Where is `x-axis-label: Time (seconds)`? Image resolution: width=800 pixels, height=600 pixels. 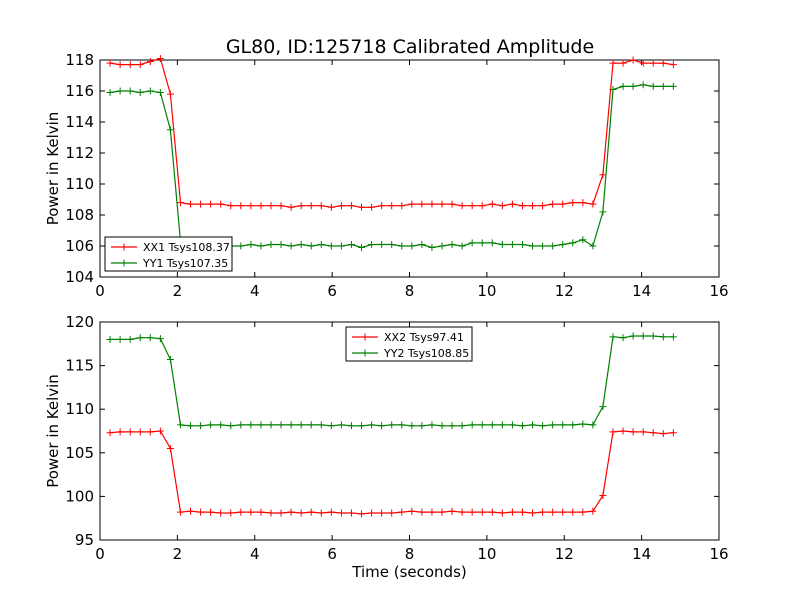
x-axis-label: Time (seconds) is located at coordinates (409, 572).